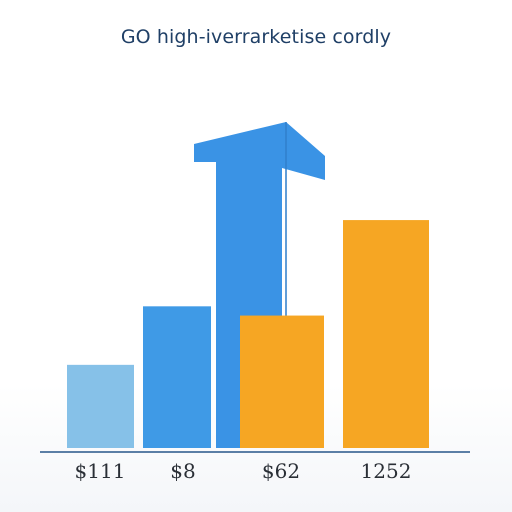 This screenshot has height=512, width=512. What do you see at coordinates (256, 37) in the screenshot?
I see `chart-title: GO high-iverrarketise cordly` at bounding box center [256, 37].